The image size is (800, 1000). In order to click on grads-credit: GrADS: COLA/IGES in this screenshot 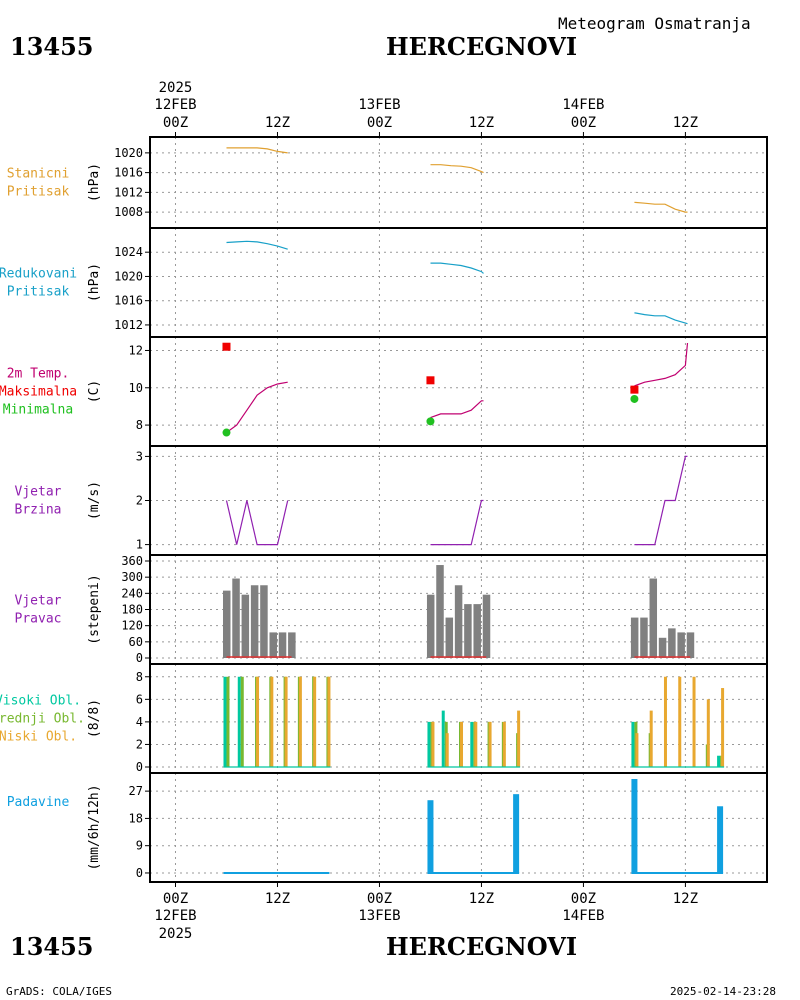, I will do `click(59, 991)`.